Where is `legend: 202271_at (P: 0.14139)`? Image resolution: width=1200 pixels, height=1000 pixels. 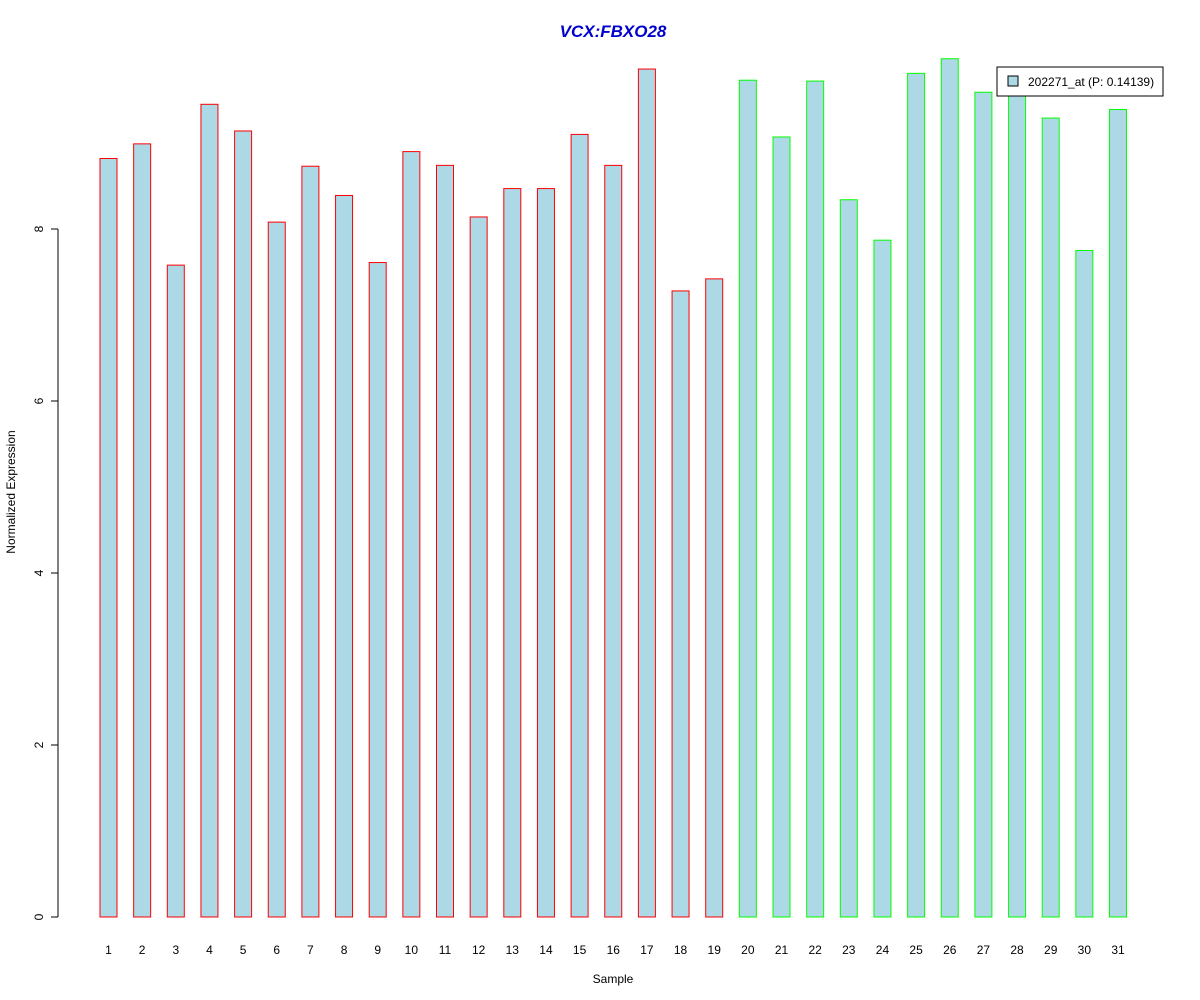 legend: 202271_at (P: 0.14139) is located at coordinates (1080, 81).